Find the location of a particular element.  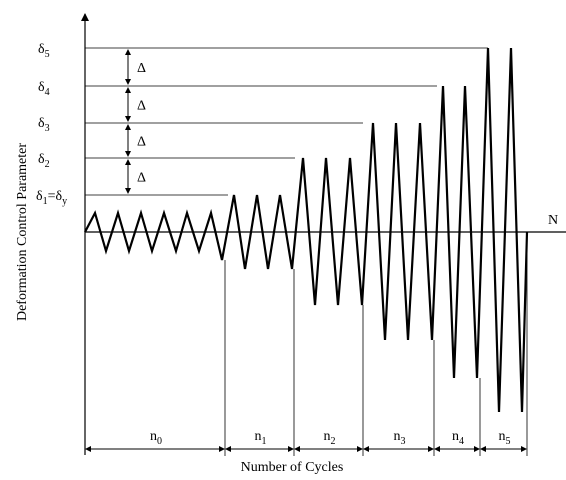

cycle-label-0: n0 is located at coordinates (156, 438).